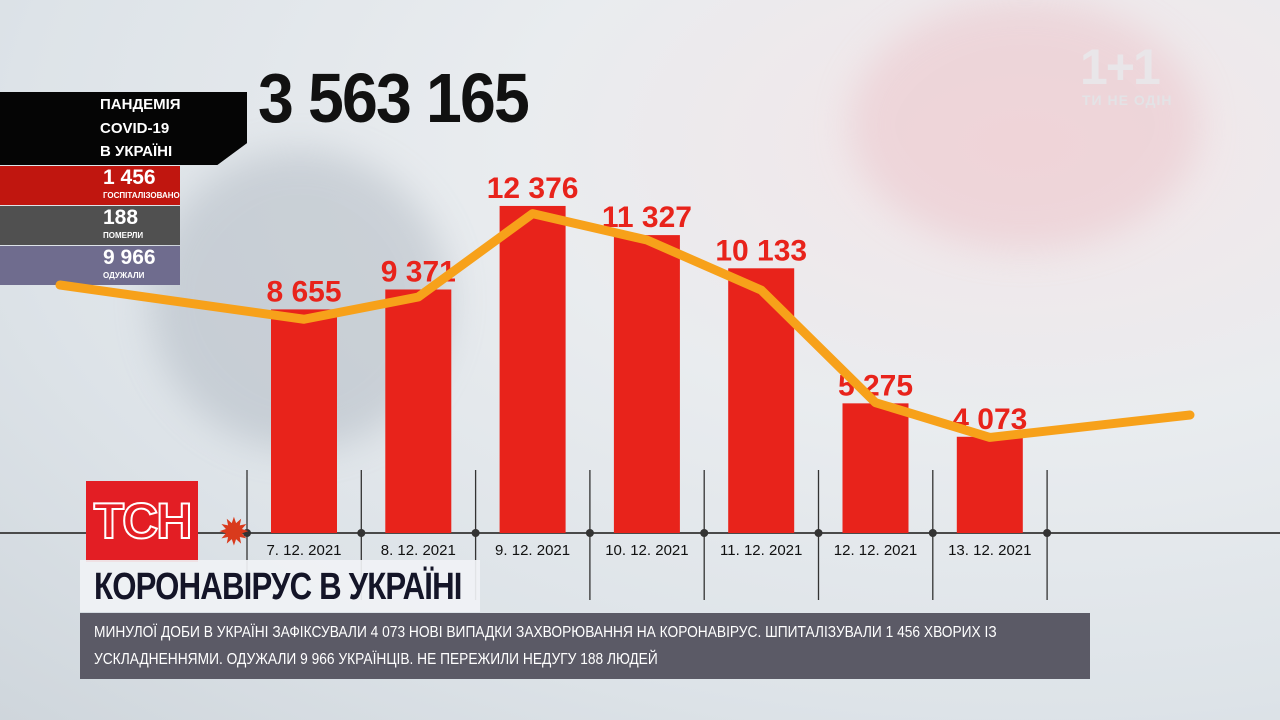 The image size is (1280, 720). Describe the element at coordinates (142, 521) in the screenshot. I see `tsn-logo: ТСН` at that location.